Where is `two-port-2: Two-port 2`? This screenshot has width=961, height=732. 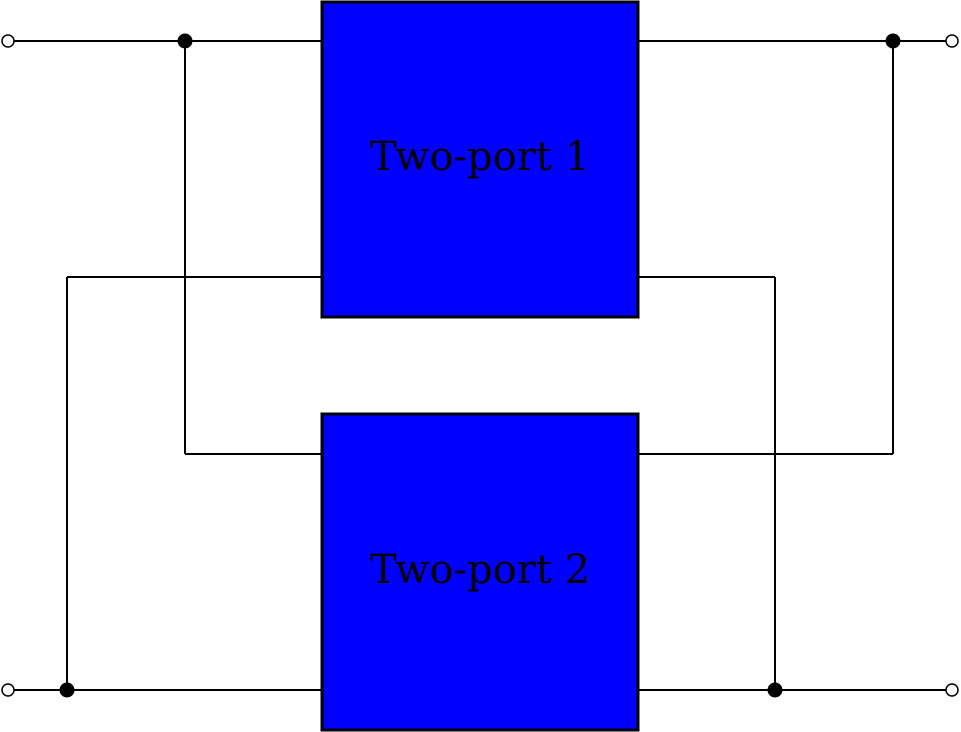
two-port-2: Two-port 2 is located at coordinates (480, 572).